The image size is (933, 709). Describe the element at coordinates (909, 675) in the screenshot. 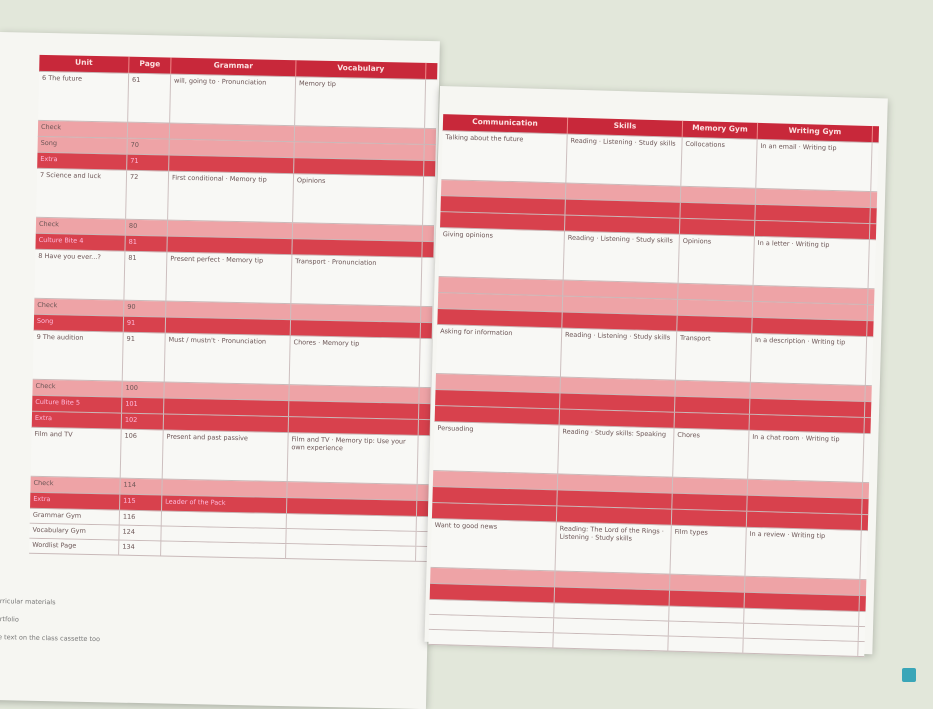

I see `page-corner-tab` at that location.